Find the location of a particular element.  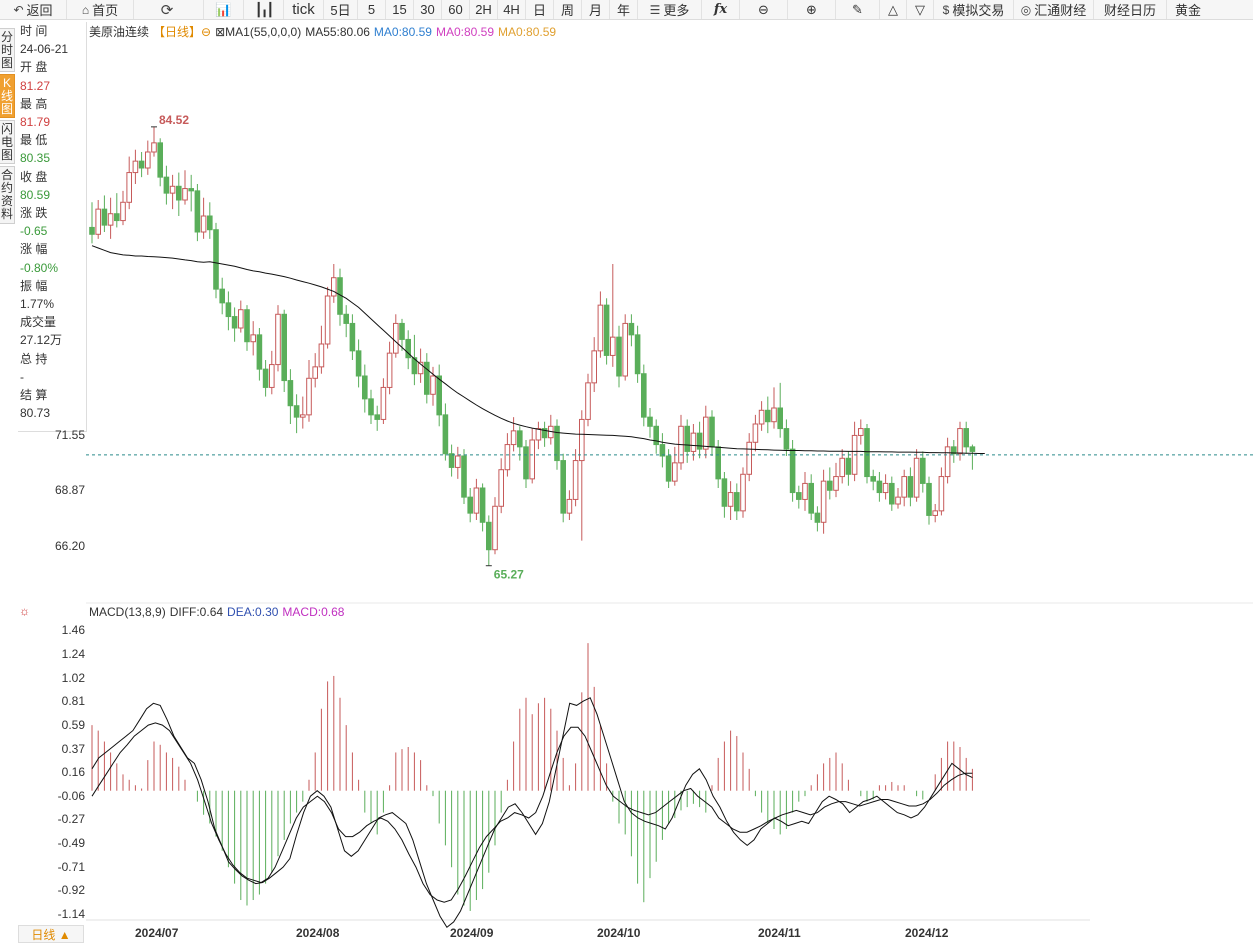

zoom-in-button: ⊕ is located at coordinates (812, 9).